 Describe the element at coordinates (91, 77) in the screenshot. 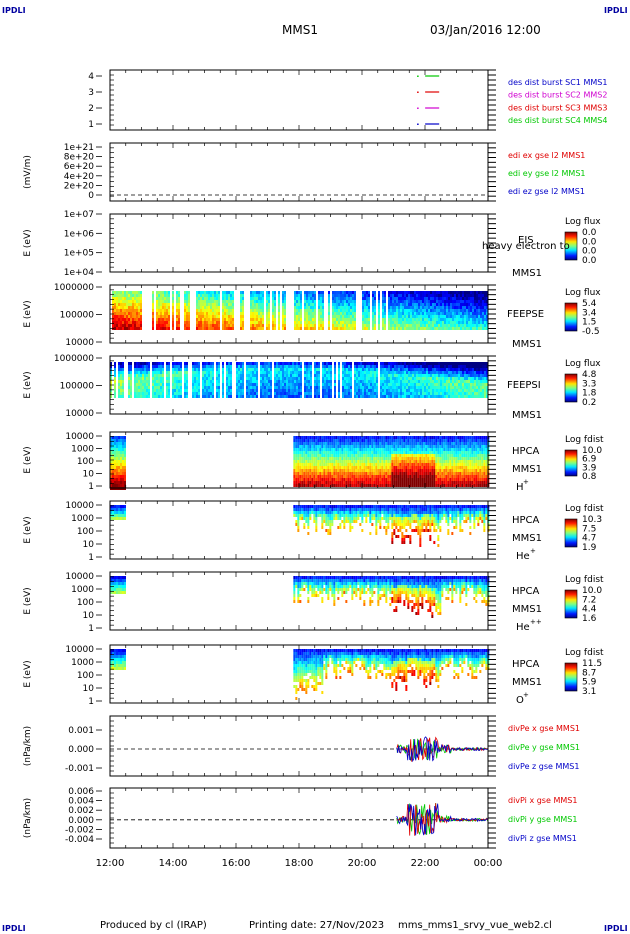

I see `burst-ytick-label: 4` at that location.